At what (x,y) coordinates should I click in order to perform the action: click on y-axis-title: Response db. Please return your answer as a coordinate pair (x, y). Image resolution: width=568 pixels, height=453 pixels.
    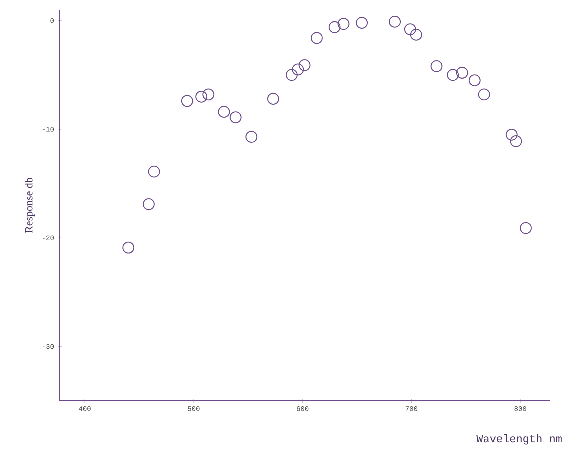
    Looking at the image, I should click on (30, 206).